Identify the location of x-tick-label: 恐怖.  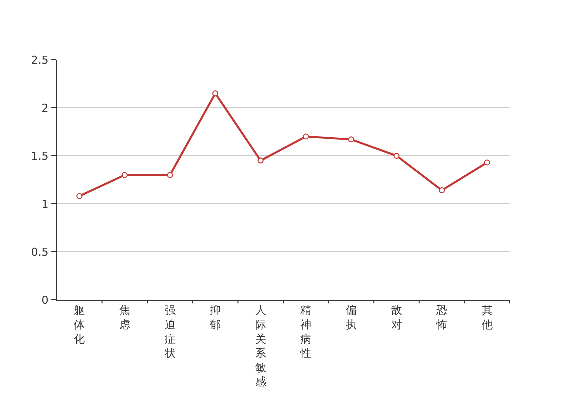
(442, 318).